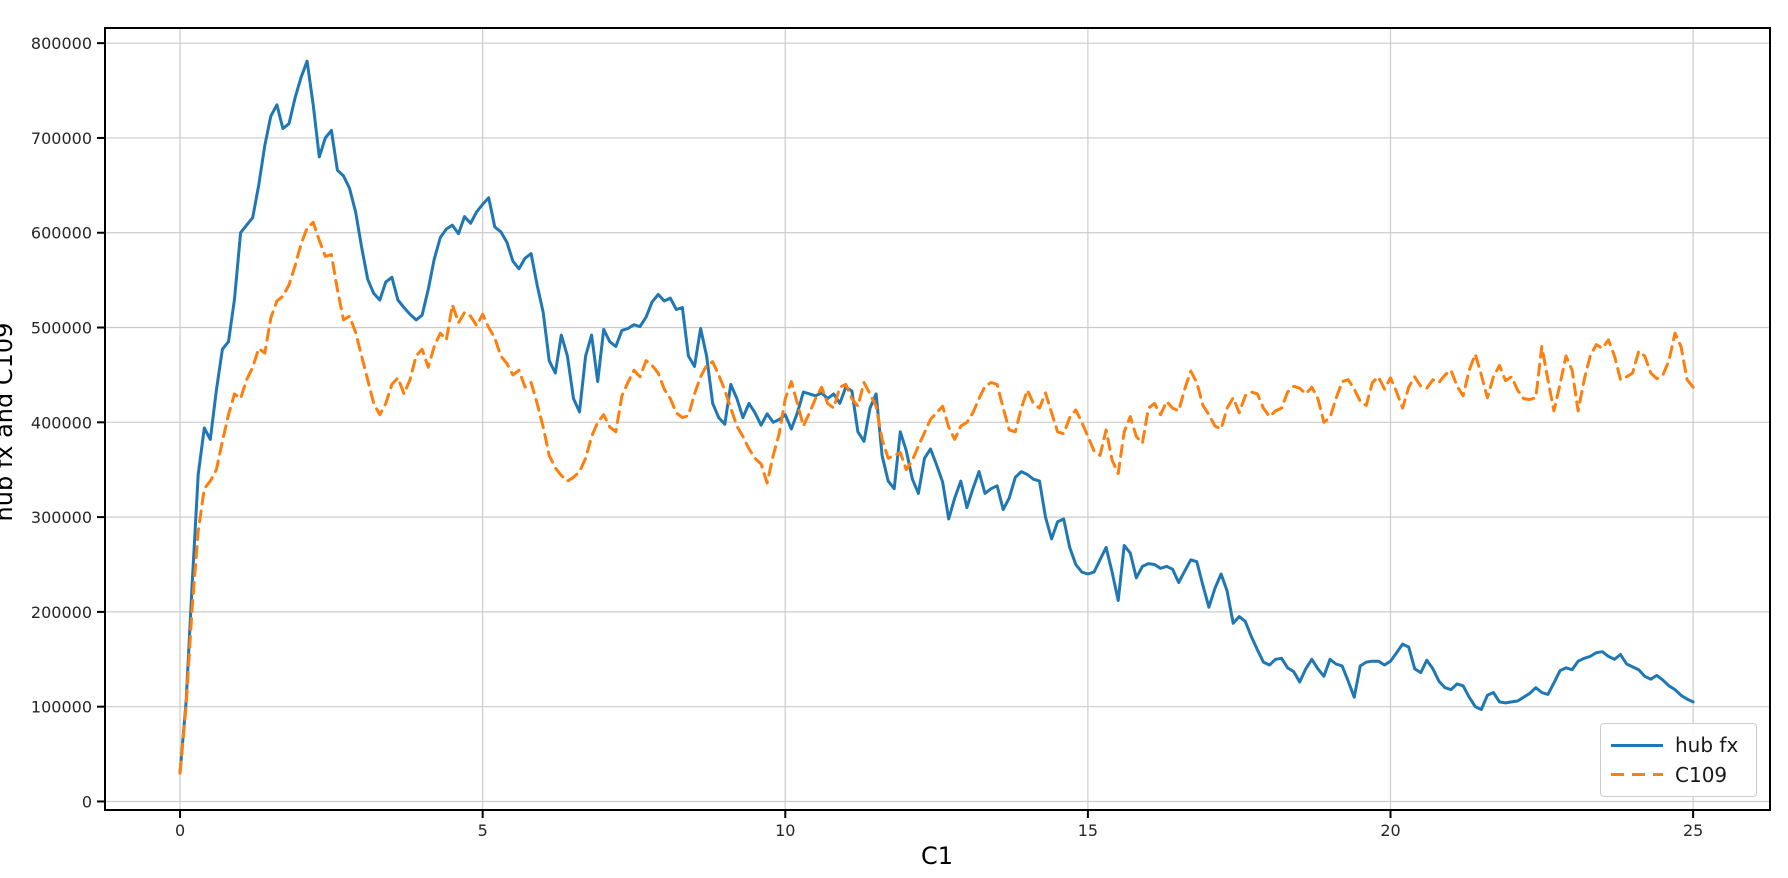 This screenshot has height=878, width=1788. Describe the element at coordinates (1390, 830) in the screenshot. I see `x-tick-label: 20` at that location.